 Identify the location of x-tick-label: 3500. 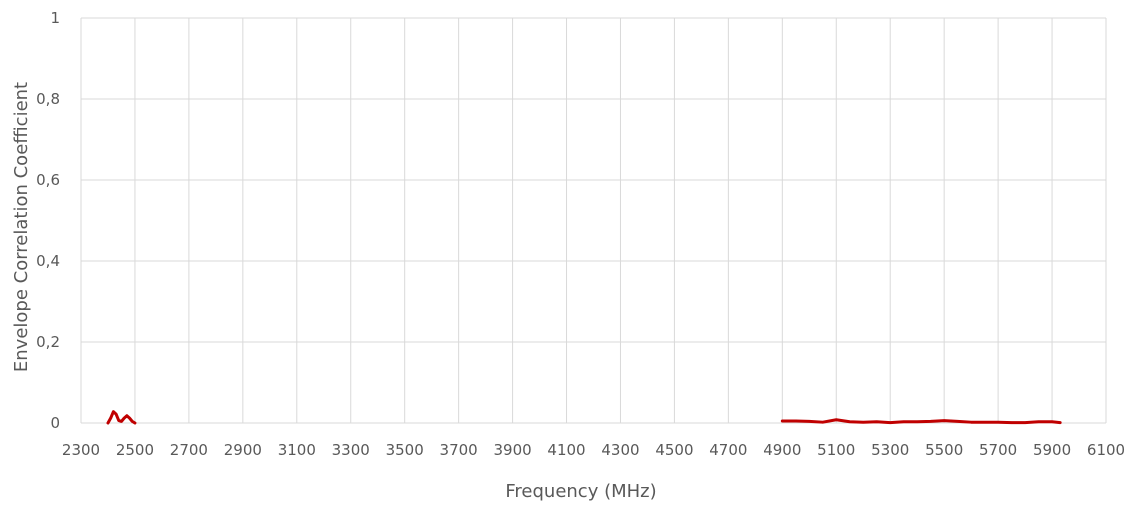
(405, 450).